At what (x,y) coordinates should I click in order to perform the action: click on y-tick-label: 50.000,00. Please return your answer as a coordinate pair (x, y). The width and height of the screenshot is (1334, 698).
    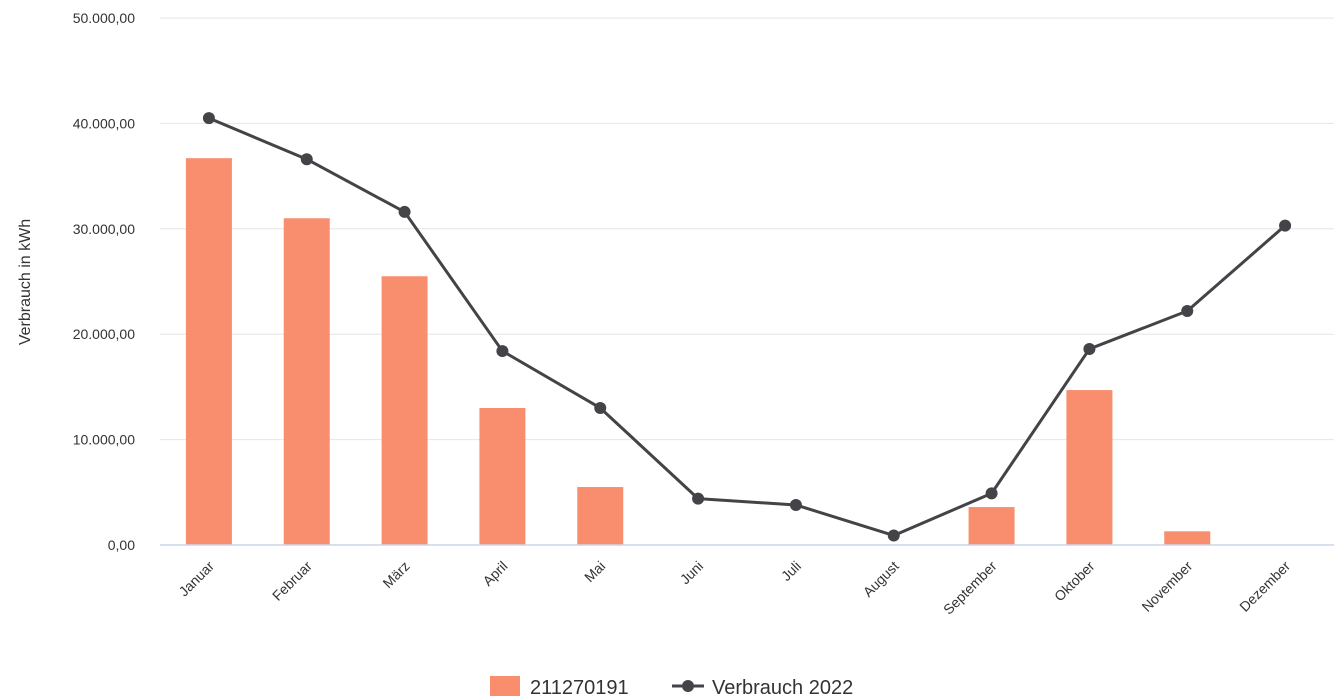
    Looking at the image, I should click on (104, 18).